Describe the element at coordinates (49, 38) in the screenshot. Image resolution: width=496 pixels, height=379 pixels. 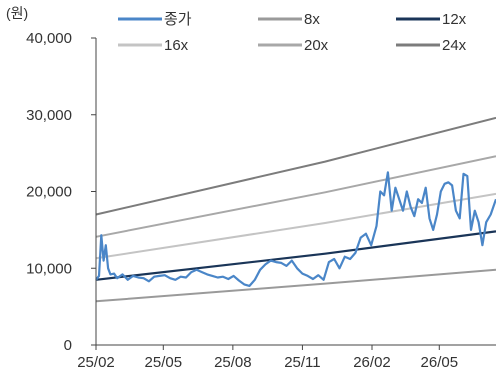
I see `y-tick-label: 40,000` at that location.